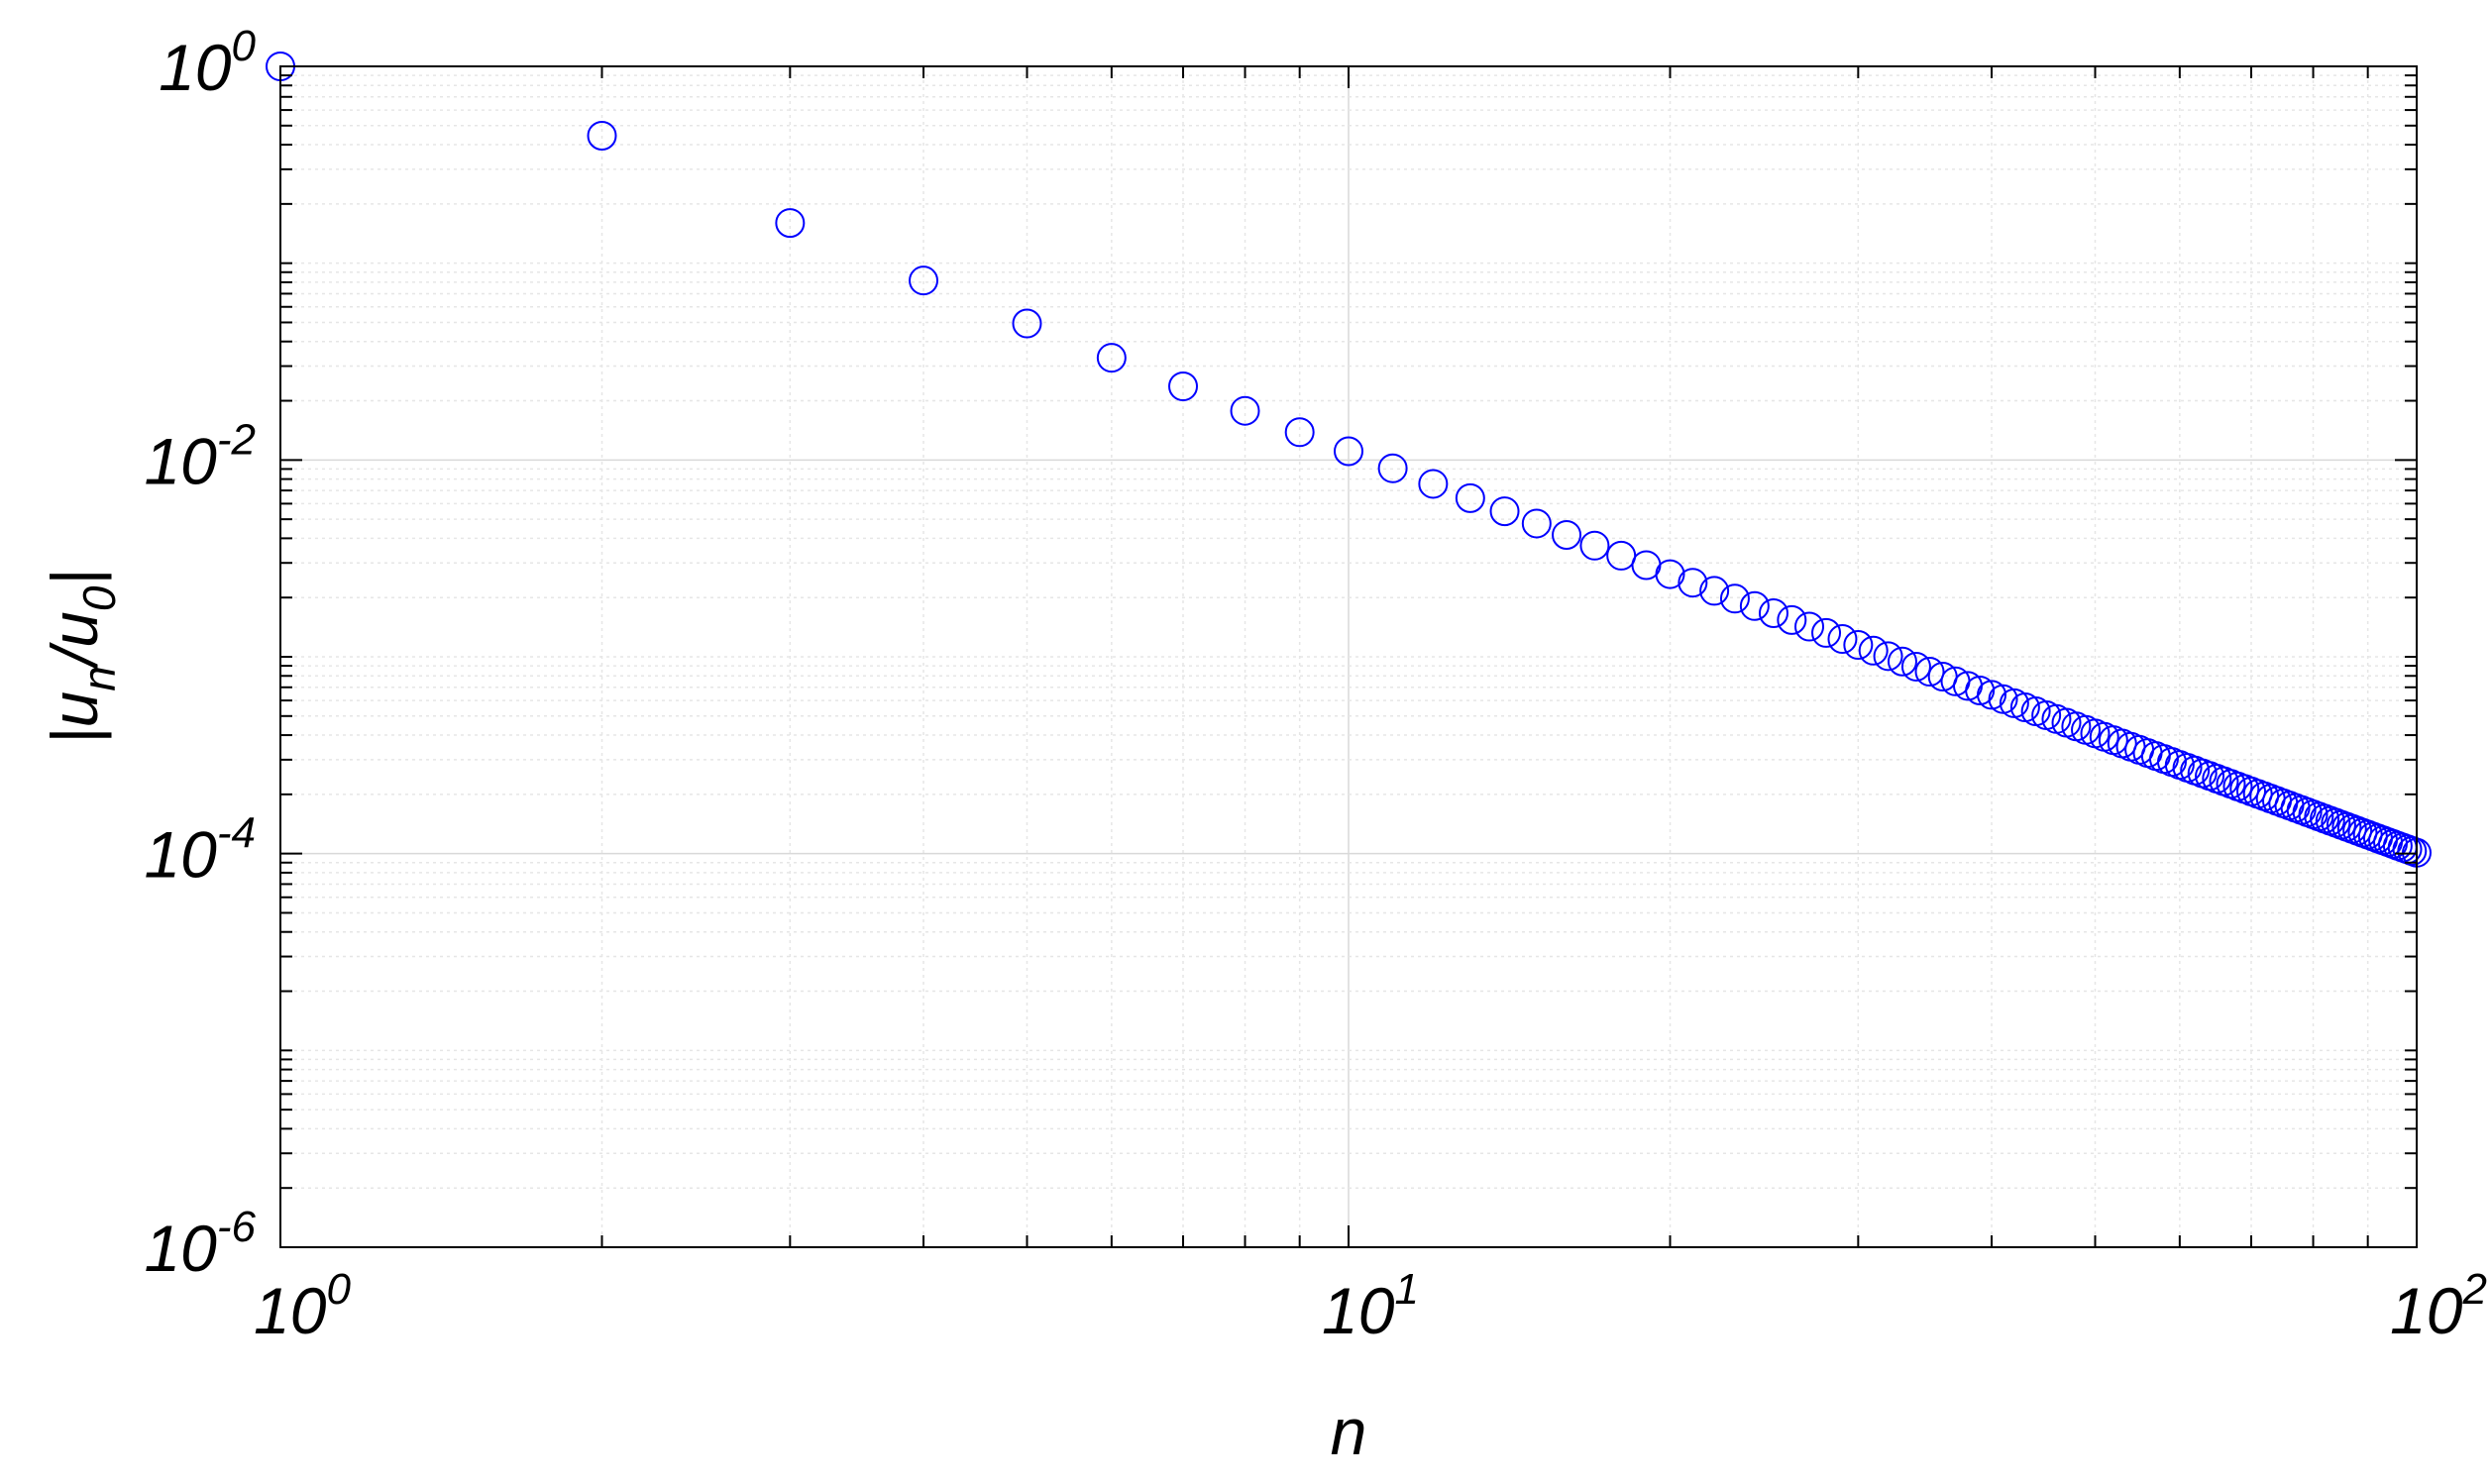 The image size is (2491, 1484). What do you see at coordinates (244, 46) in the screenshot?
I see `y-tick-label-exponent: 0` at bounding box center [244, 46].